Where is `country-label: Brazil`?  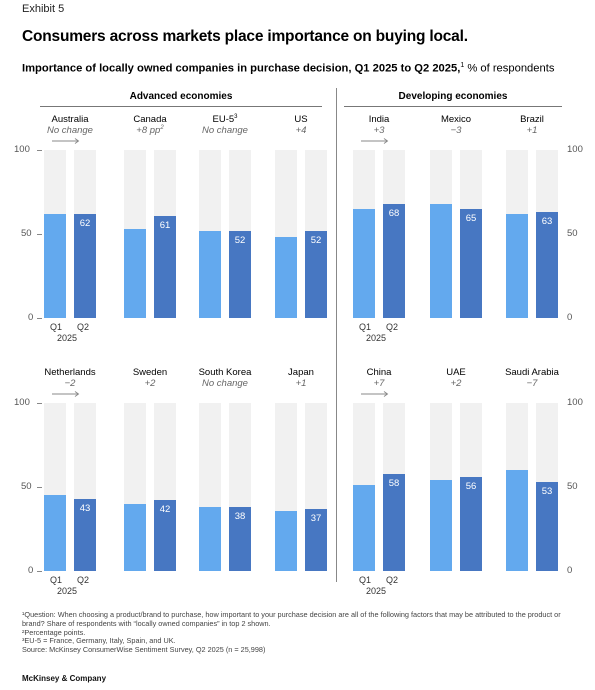 country-label: Brazil is located at coordinates (532, 119).